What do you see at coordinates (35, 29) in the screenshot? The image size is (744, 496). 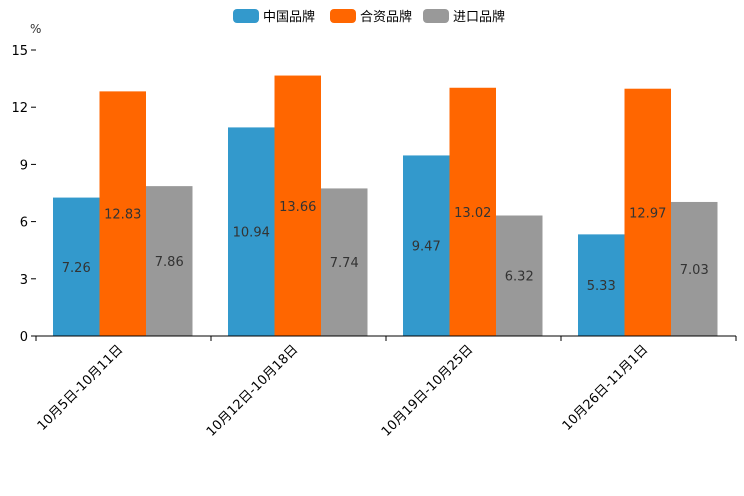 I see `y-axis-unit-label: %` at bounding box center [35, 29].